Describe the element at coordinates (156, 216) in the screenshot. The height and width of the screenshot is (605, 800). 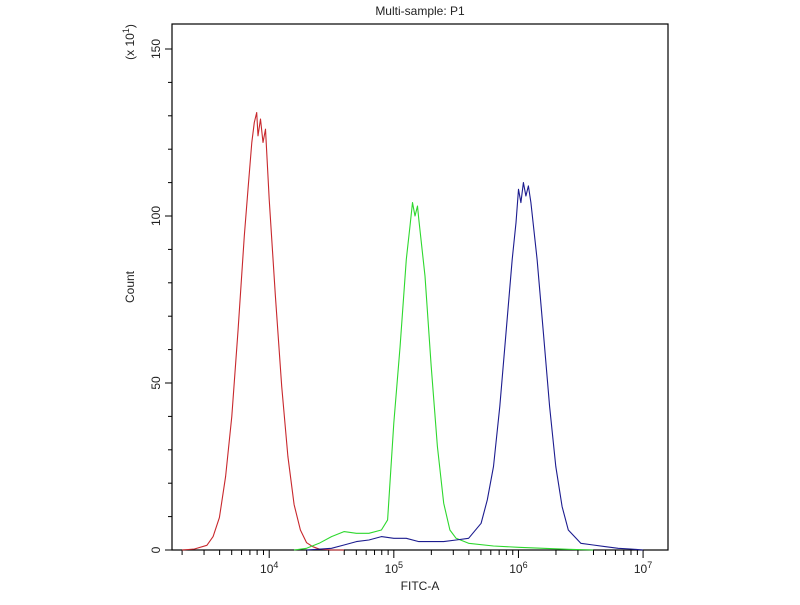
I see `y-tick-label: 100` at that location.